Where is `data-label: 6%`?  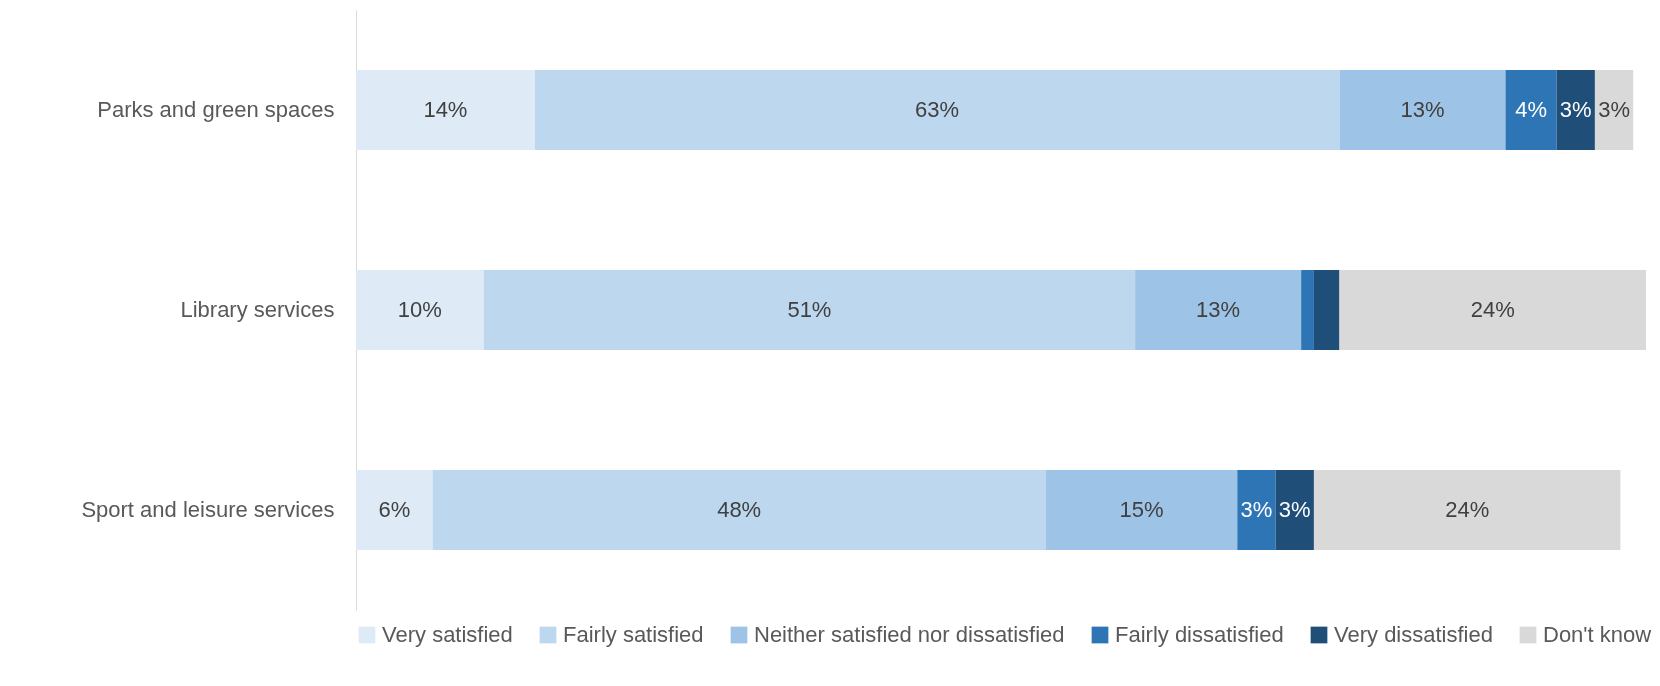 data-label: 6% is located at coordinates (394, 509).